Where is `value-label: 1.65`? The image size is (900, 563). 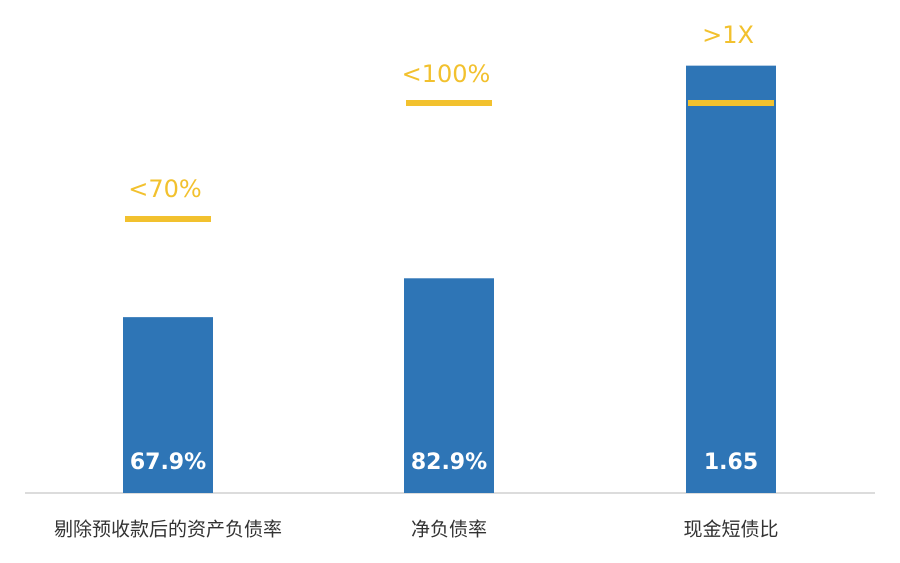
value-label: 1.65 is located at coordinates (731, 462).